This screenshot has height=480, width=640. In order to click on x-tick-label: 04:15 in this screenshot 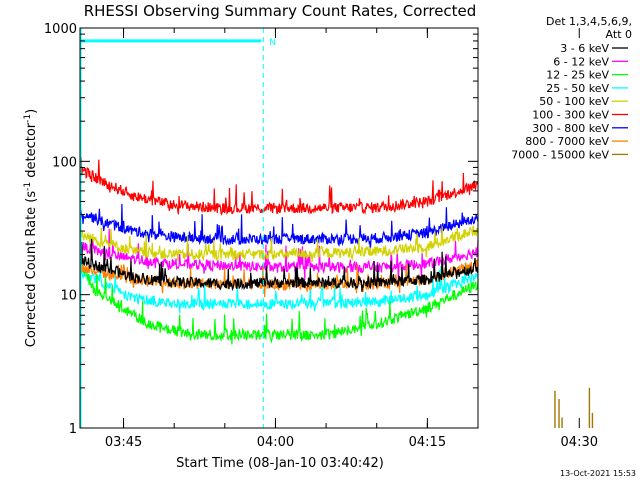, I will do `click(427, 442)`.